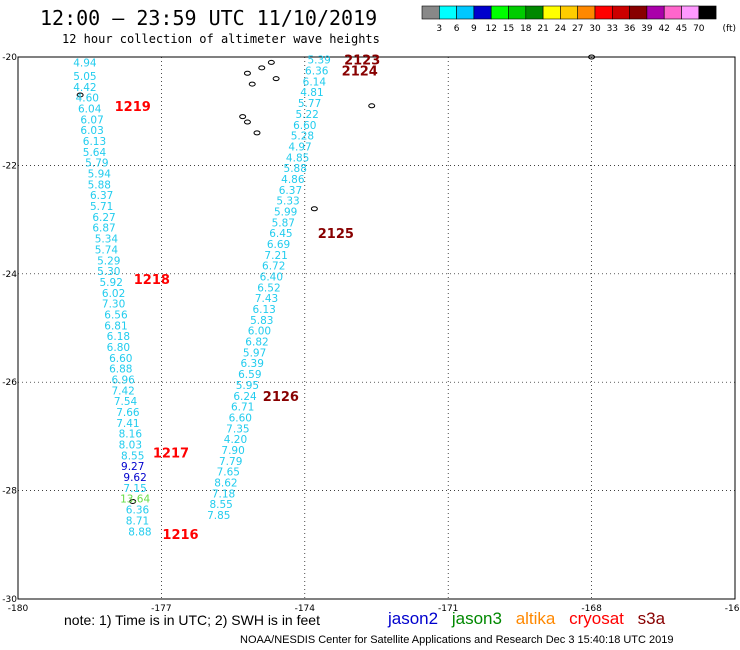 This screenshot has width=740, height=650. Describe the element at coordinates (299, 147) in the screenshot. I see `swh-value: 4.97` at that location.